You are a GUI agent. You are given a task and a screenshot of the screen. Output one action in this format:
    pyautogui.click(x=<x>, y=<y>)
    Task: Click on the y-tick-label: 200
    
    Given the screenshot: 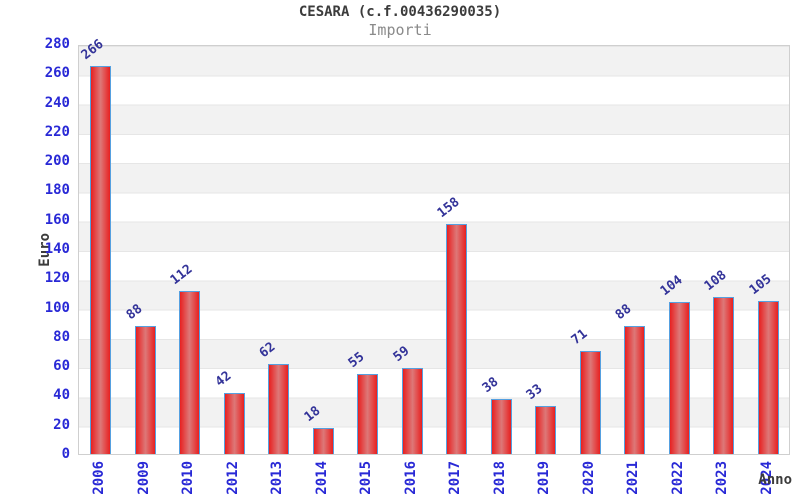 What is the action you would take?
    pyautogui.click(x=57, y=161)
    